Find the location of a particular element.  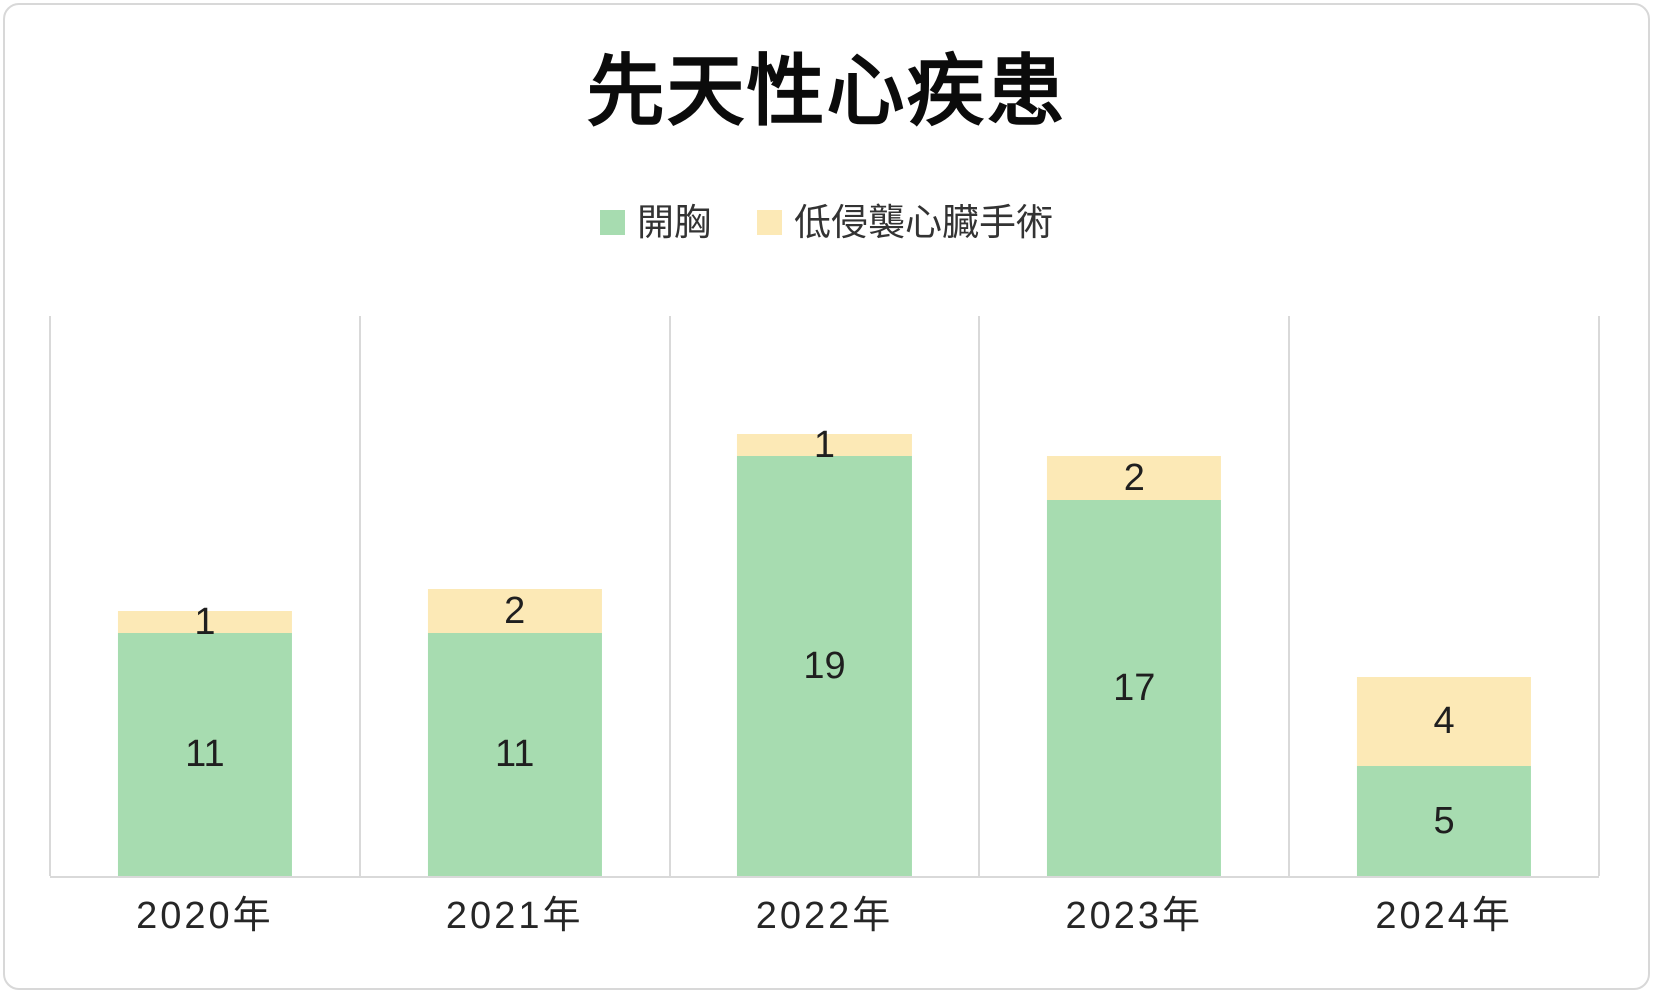

bar-segment: 4 is located at coordinates (1444, 721).